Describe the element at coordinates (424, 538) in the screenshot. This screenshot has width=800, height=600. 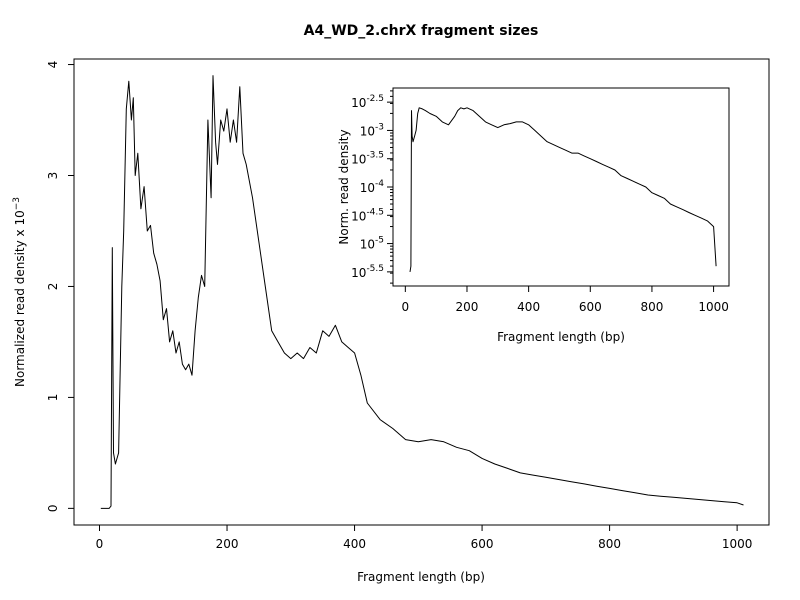
I see `main-x-axis: 0 200 400 600 800 1000` at that location.